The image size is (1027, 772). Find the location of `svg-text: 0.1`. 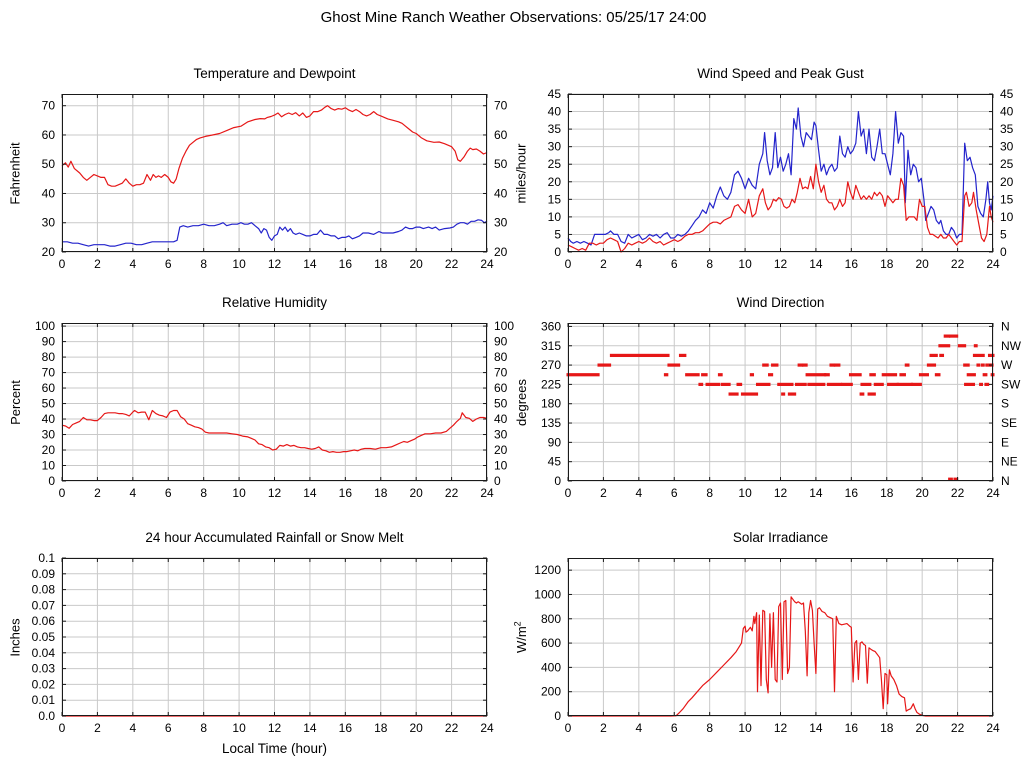

svg-text: 0.1 is located at coordinates (46, 558).